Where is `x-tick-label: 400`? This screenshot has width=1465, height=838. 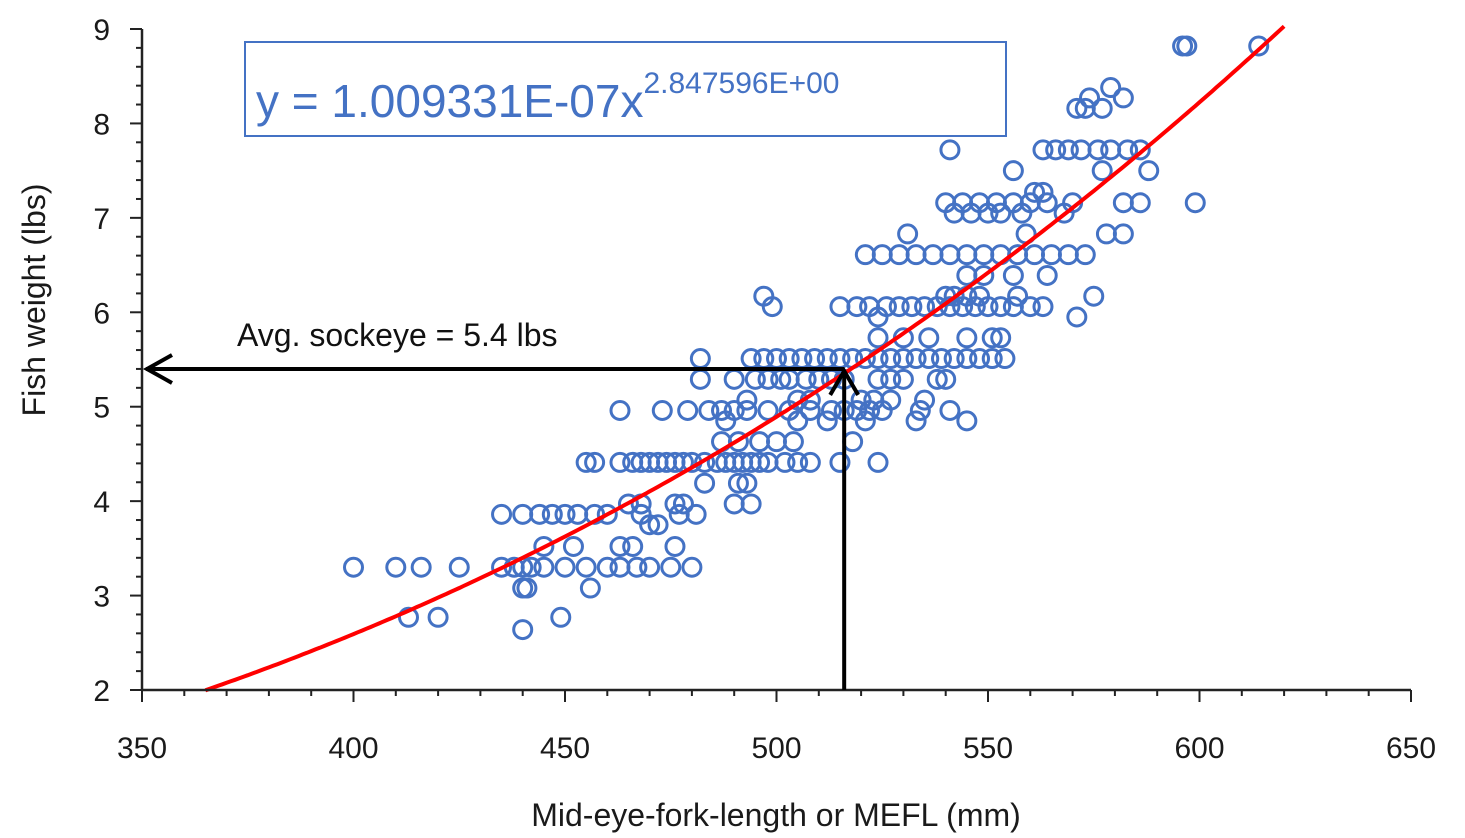 x-tick-label: 400 is located at coordinates (353, 748).